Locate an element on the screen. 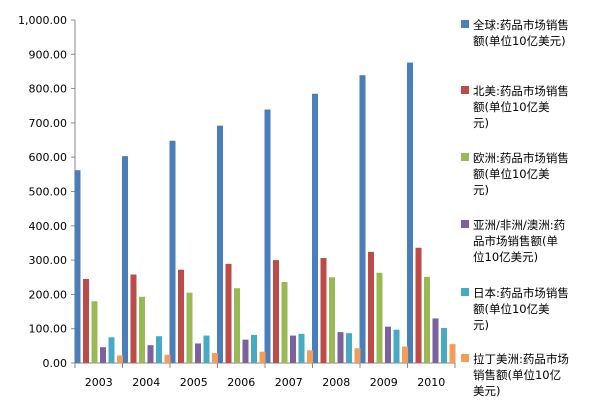  legend-label: 额(单位10亿美元) is located at coordinates (519, 41).